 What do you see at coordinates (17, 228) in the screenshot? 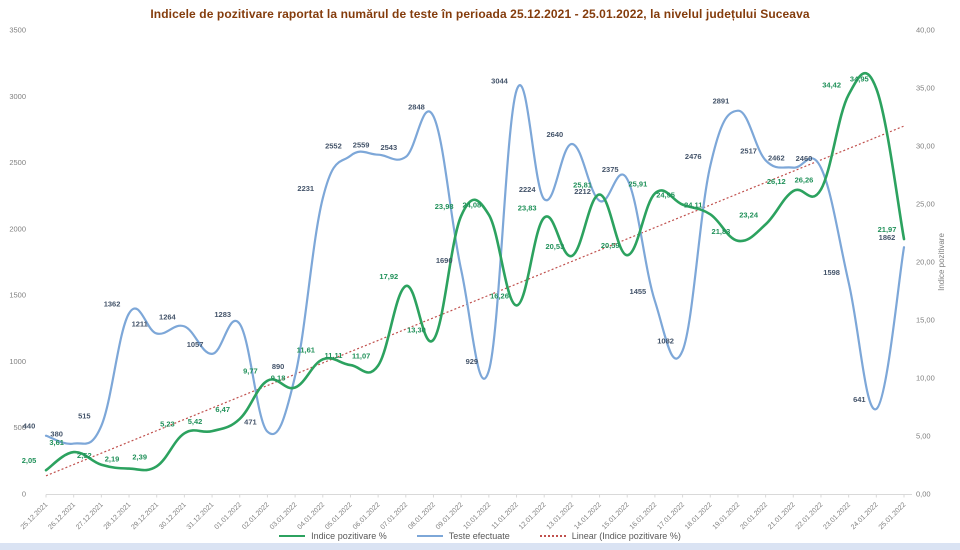
I see `left-axis-tick-label: 2000` at bounding box center [17, 228].